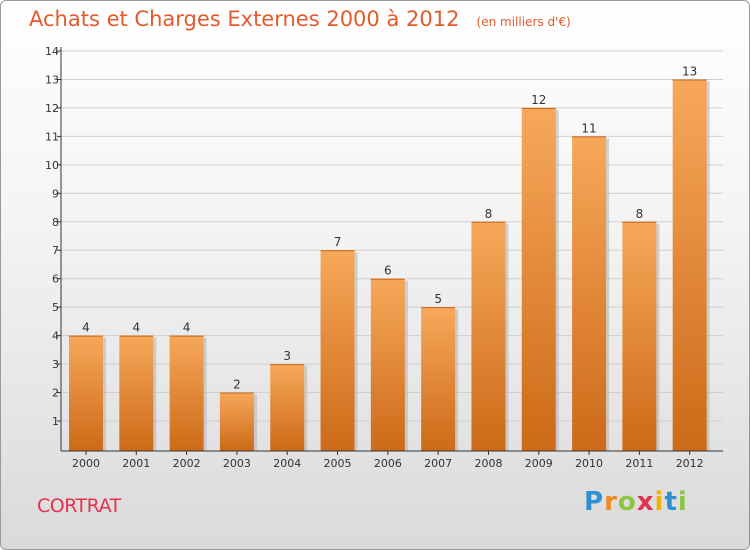 Image resolution: width=750 pixels, height=550 pixels. I want to click on value-label-2006: 6, so click(388, 271).